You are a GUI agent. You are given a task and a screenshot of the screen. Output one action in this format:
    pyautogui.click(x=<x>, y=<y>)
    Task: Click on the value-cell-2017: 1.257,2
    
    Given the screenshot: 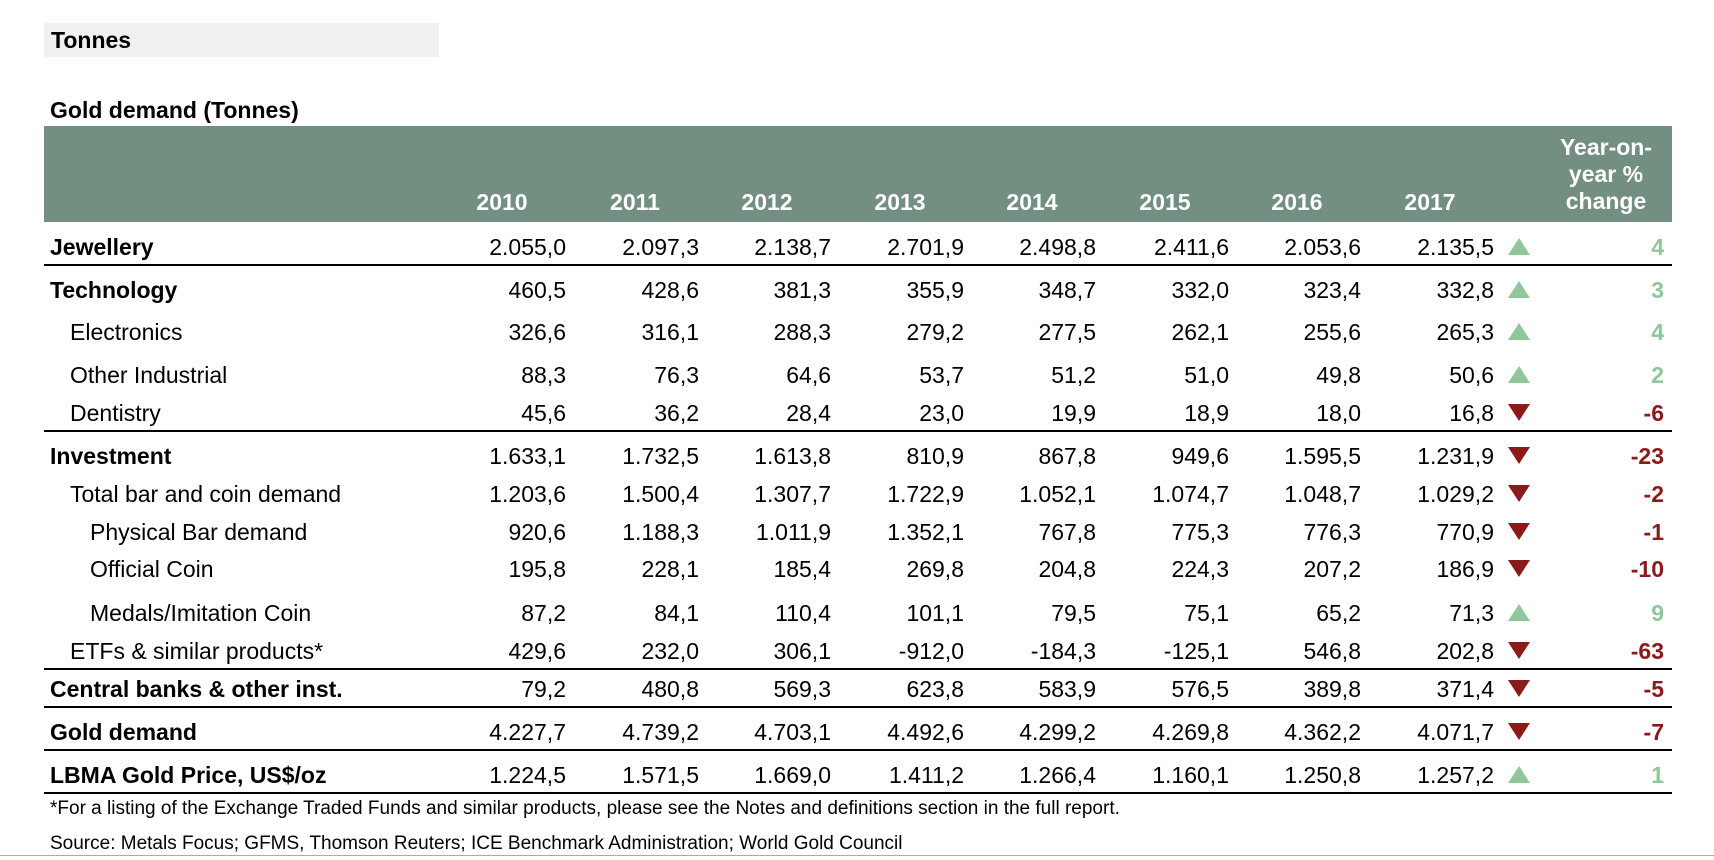 What is the action you would take?
    pyautogui.click(x=1455, y=775)
    